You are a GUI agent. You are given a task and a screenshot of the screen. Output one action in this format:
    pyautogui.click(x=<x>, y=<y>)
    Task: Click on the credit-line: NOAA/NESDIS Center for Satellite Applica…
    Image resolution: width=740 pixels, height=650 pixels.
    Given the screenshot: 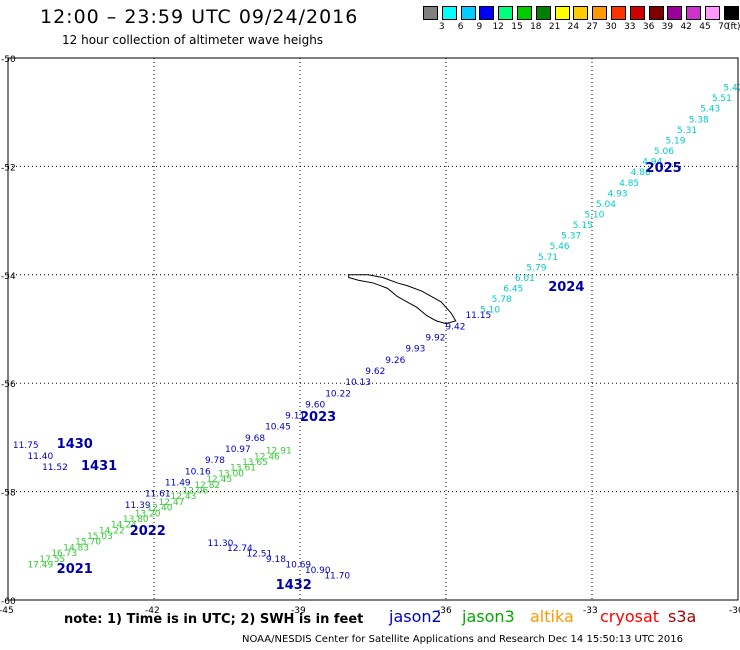 What is the action you would take?
    pyautogui.click(x=463, y=639)
    